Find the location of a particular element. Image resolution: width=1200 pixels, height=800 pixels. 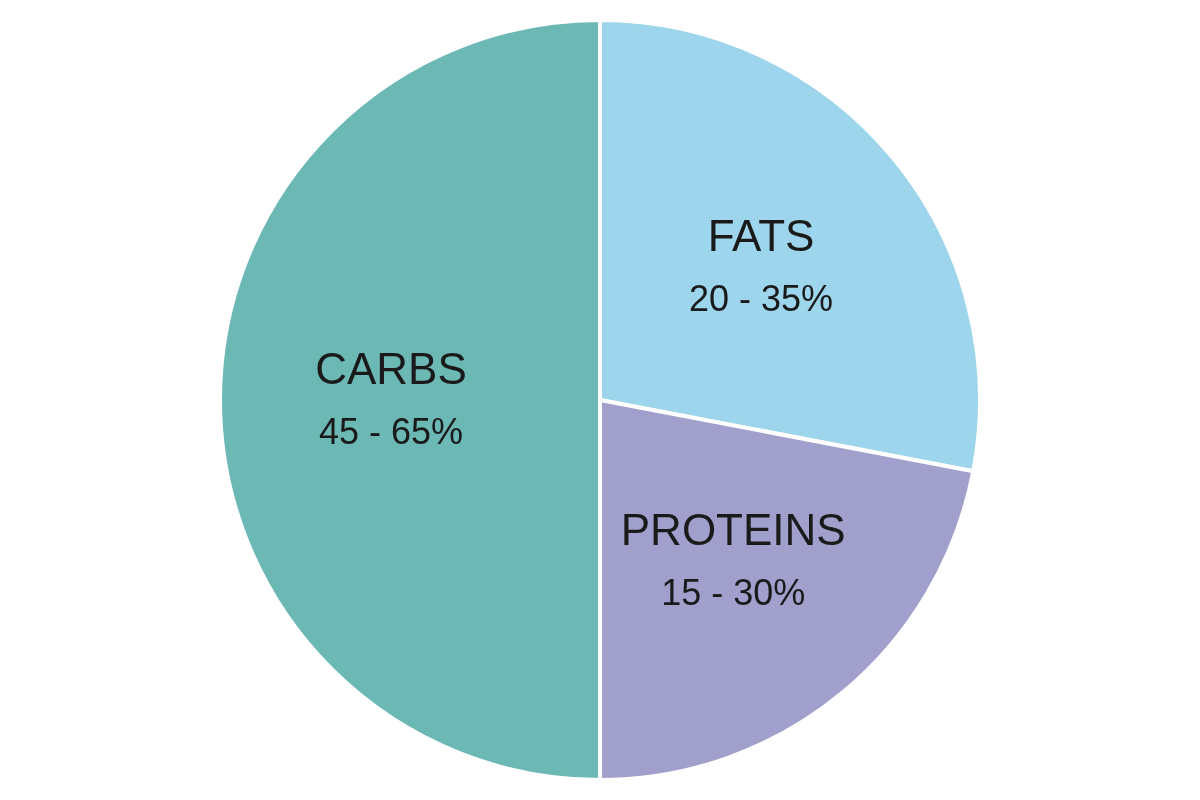

text: 15 - 30% is located at coordinates (733, 592).